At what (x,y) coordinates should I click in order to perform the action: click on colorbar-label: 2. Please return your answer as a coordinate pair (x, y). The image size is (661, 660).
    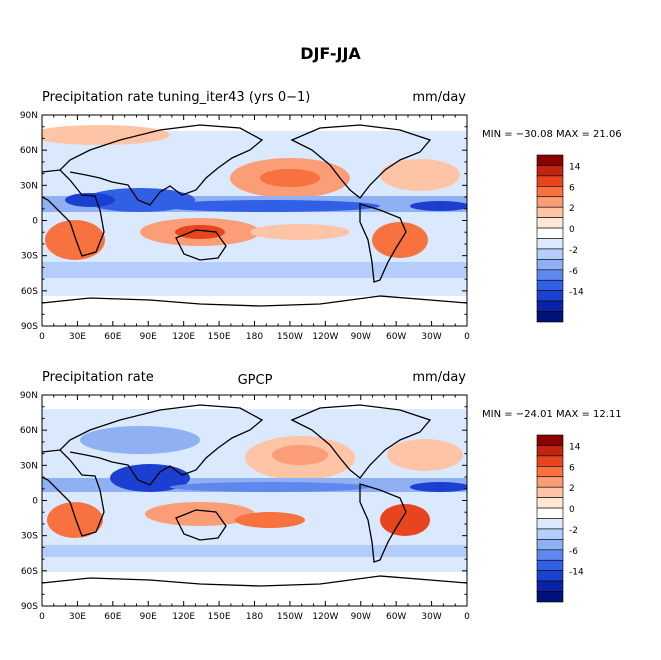
    Looking at the image, I should click on (572, 209).